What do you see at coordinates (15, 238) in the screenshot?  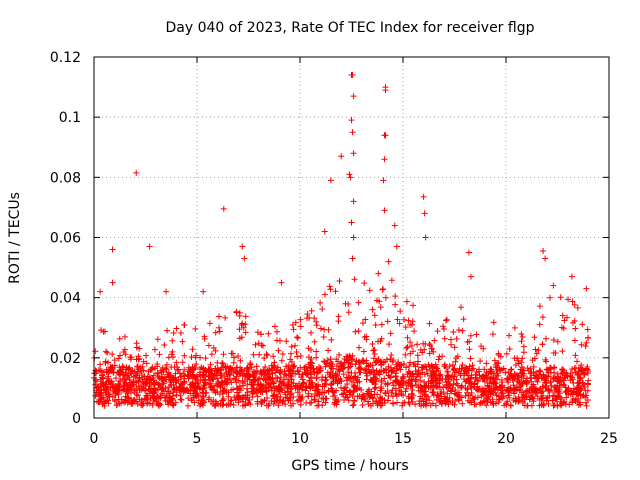 I see `y-axis-label: ROTI / TECUs` at bounding box center [15, 238].